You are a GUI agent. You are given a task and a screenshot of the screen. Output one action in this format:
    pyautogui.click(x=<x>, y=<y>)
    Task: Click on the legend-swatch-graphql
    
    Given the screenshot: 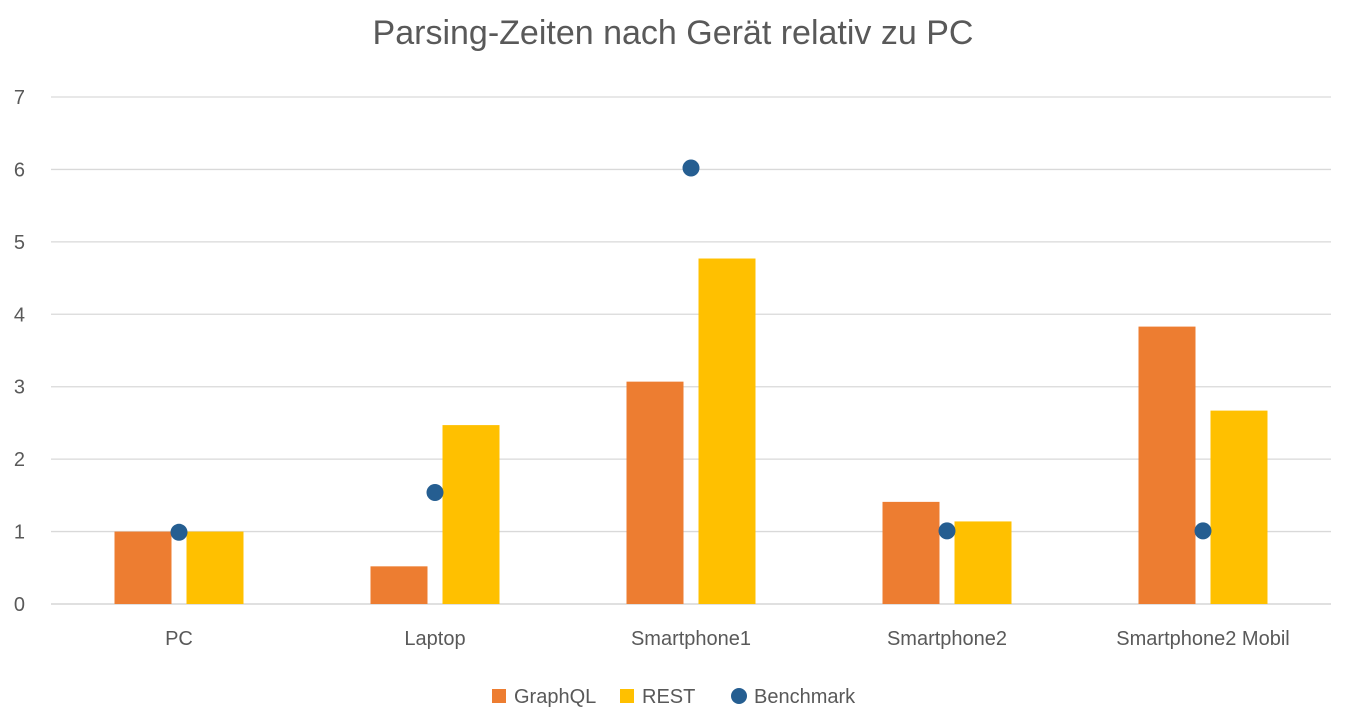 What is the action you would take?
    pyautogui.click(x=499, y=696)
    